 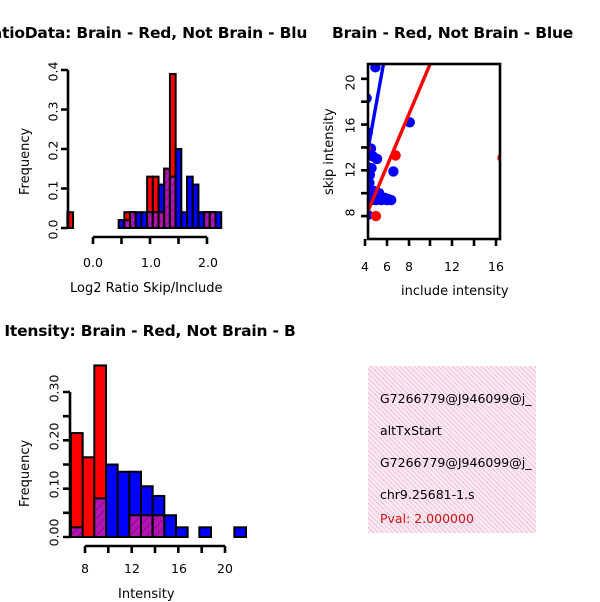 What do you see at coordinates (456, 462) in the screenshot?
I see `annotation-line-2: G7266779@J946099@j_` at bounding box center [456, 462].